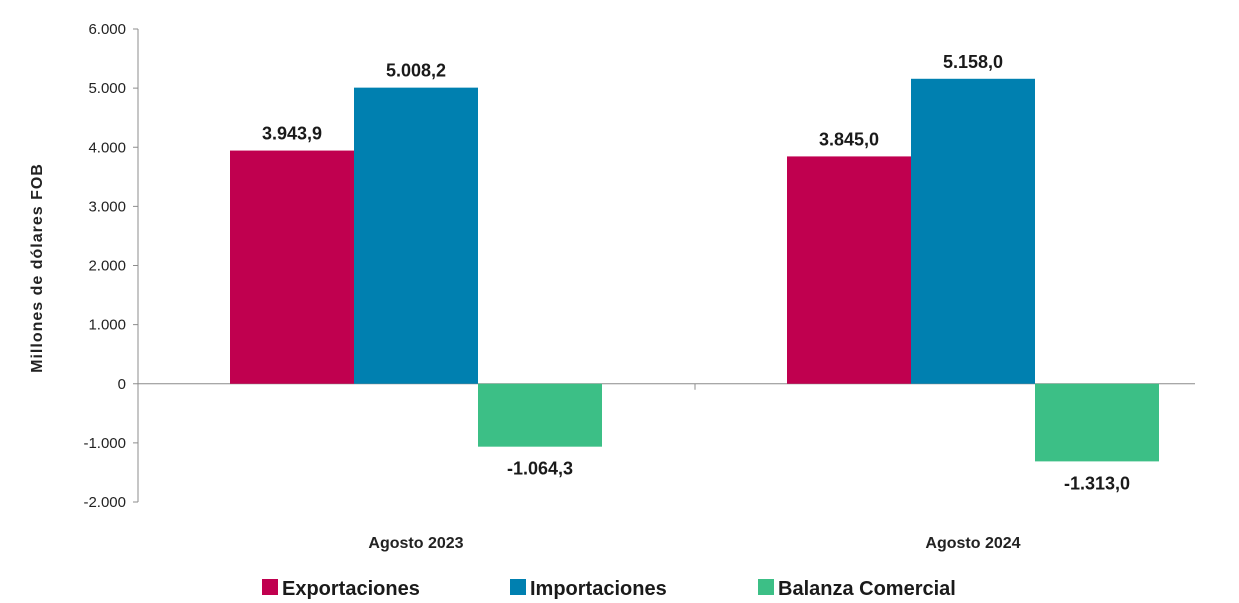 This screenshot has width=1239, height=603. What do you see at coordinates (37, 268) in the screenshot?
I see `y-axis-label: Millones de dólares FOB` at bounding box center [37, 268].